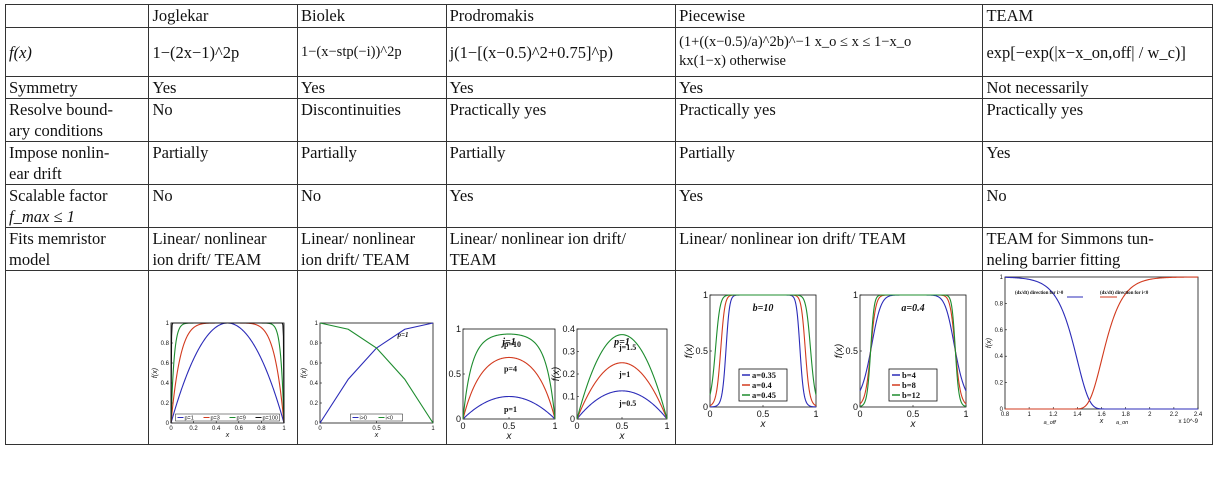 The width and height of the screenshot is (1217, 484). Describe the element at coordinates (364, 419) in the screenshot. I see `legend-label: i>0` at that location.